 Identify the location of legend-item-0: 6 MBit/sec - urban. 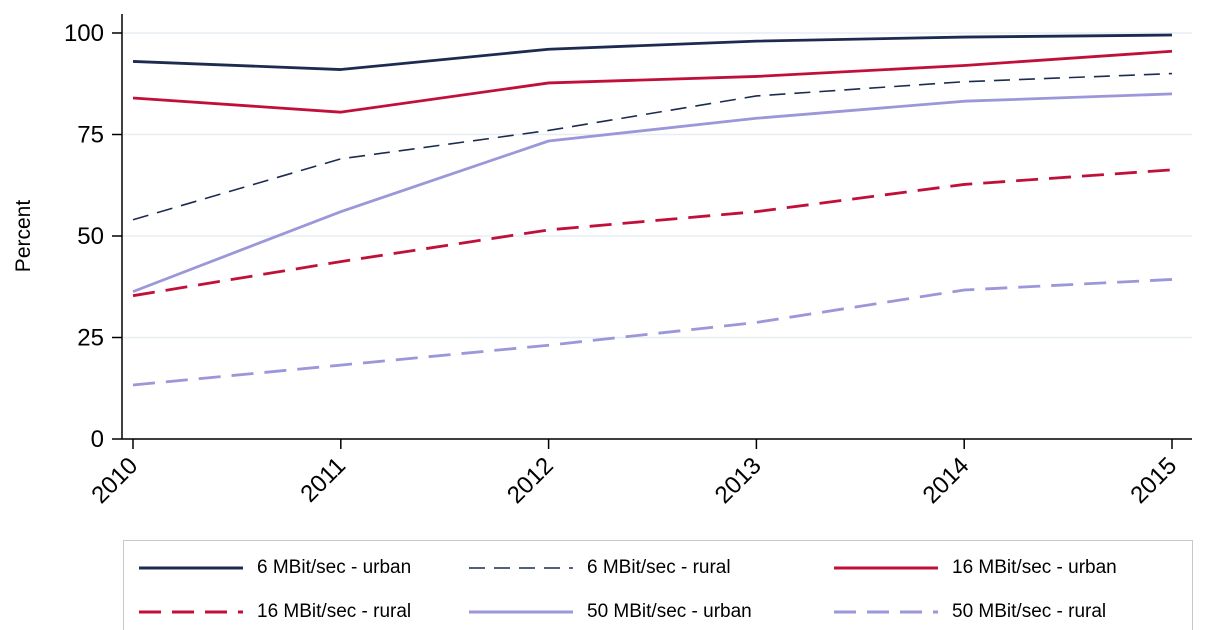
(275, 568).